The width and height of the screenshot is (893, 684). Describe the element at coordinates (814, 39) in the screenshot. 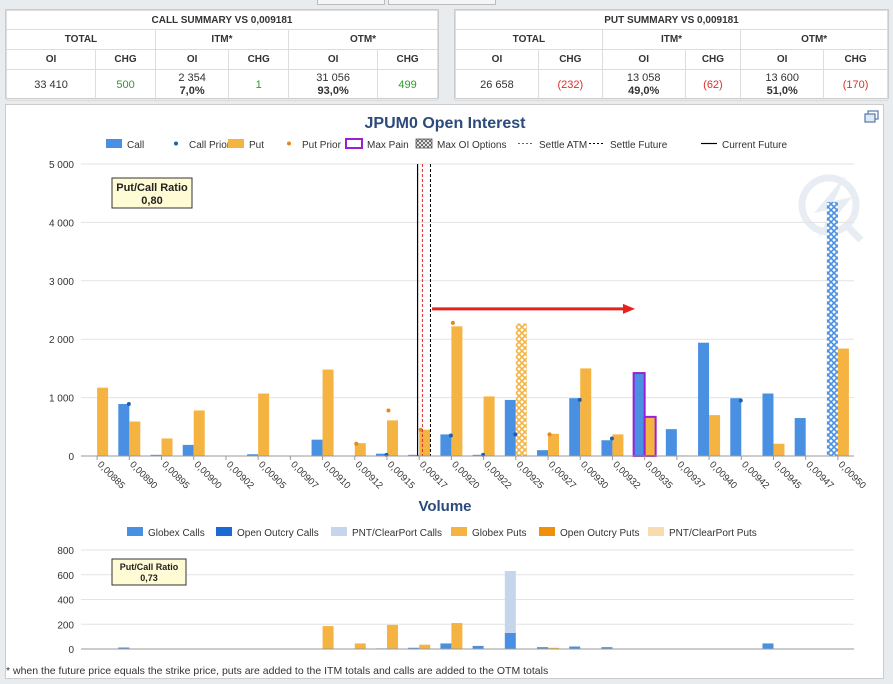

I see `put-group-otm: OTM*` at that location.